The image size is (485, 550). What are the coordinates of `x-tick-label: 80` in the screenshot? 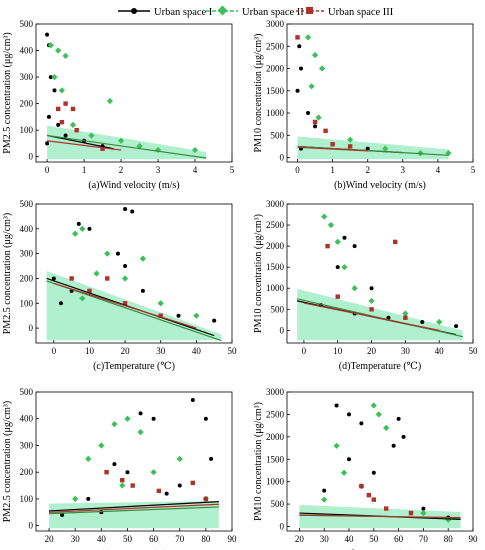 It's located at (206, 539).